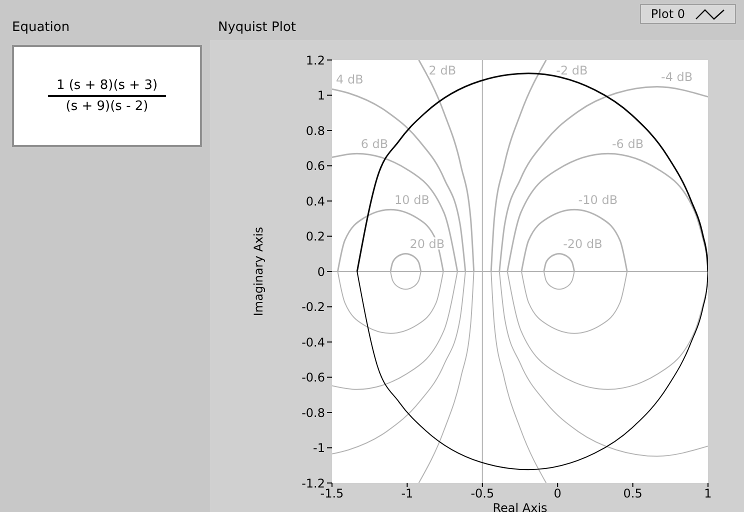 Image resolution: width=744 pixels, height=512 pixels. What do you see at coordinates (41, 27) in the screenshot?
I see `text: Equation` at bounding box center [41, 27].